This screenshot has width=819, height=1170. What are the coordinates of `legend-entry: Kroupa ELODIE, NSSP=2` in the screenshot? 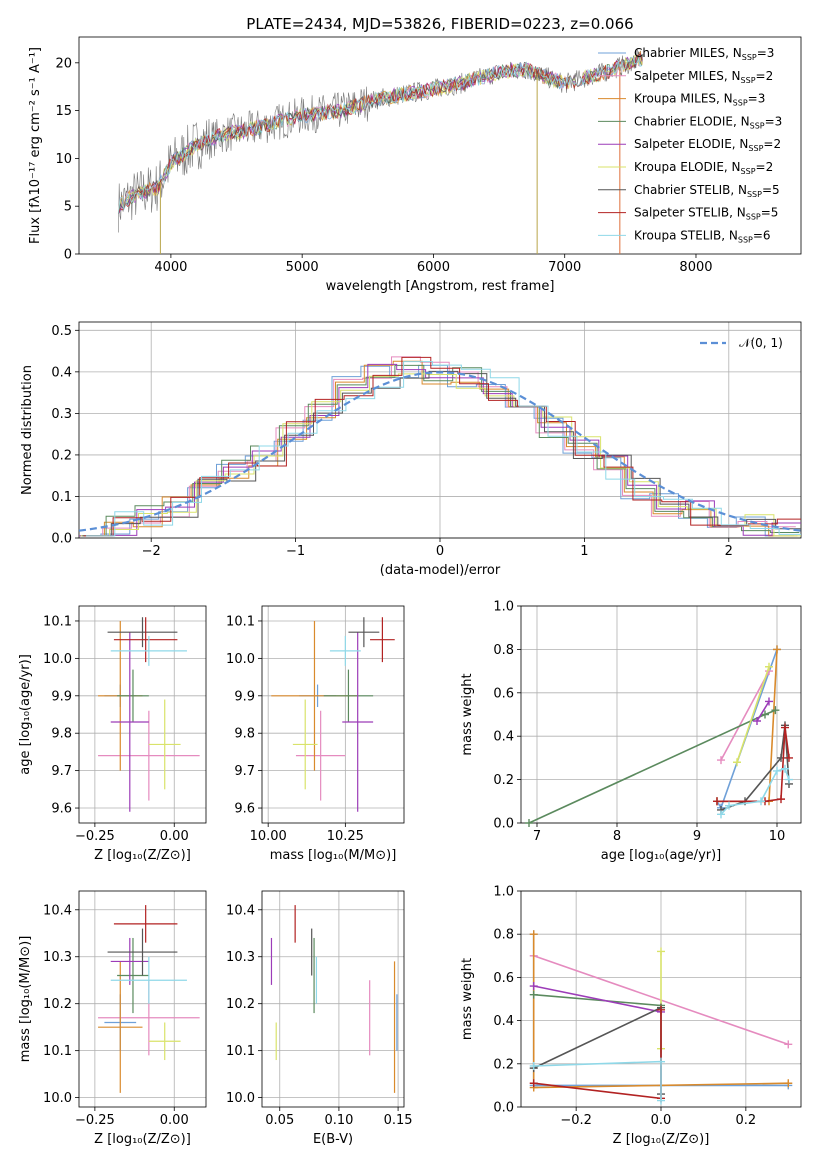 It's located at (703, 168).